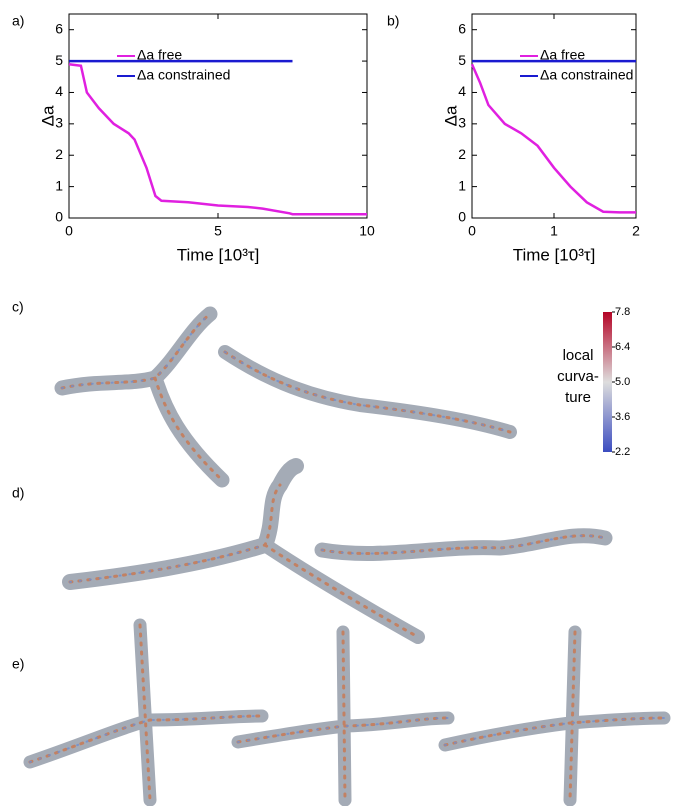 The width and height of the screenshot is (678, 811). Describe the element at coordinates (18, 307) in the screenshot. I see `panel-label: c)` at that location.